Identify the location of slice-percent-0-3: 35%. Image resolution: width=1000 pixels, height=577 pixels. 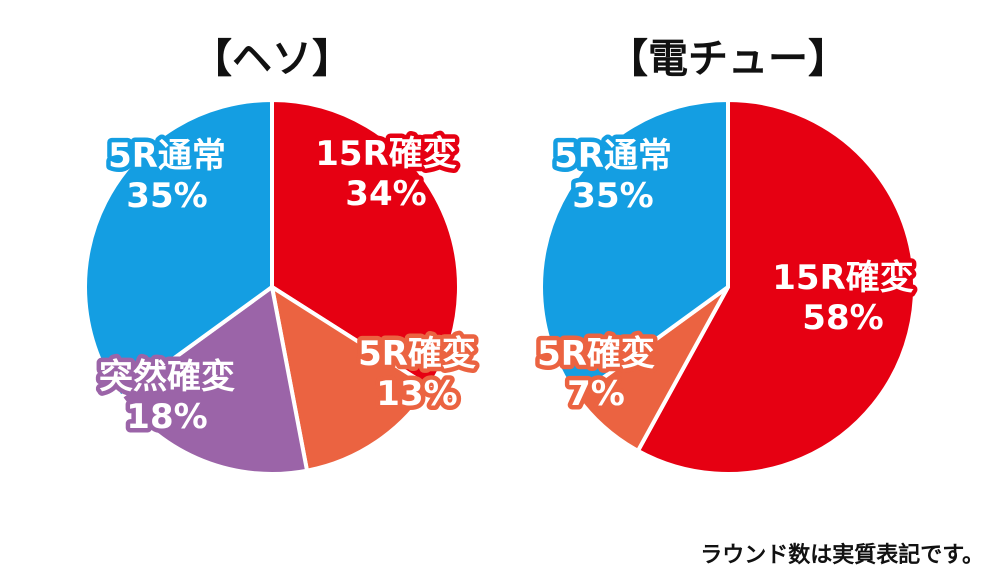
(166, 196).